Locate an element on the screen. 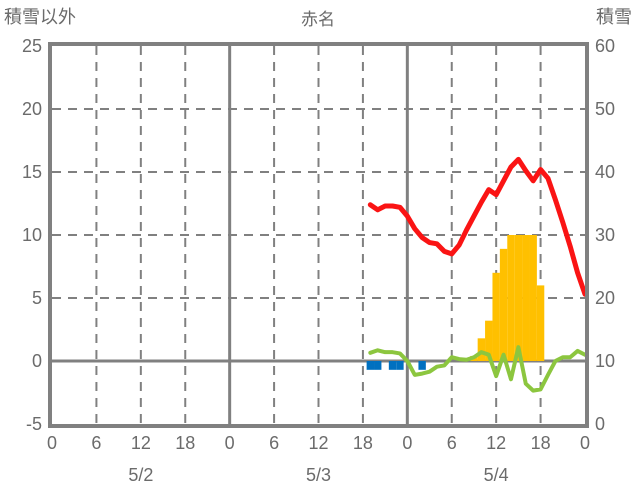 The image size is (636, 501). y-axis-tick-label: 0 is located at coordinates (36, 361).